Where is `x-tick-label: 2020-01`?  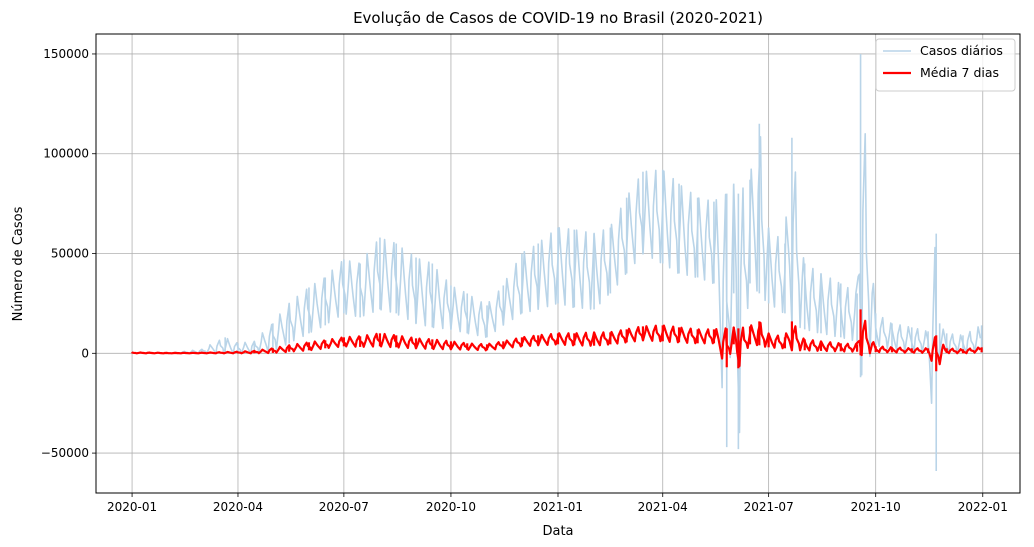 x-tick-label: 2020-01 is located at coordinates (132, 507).